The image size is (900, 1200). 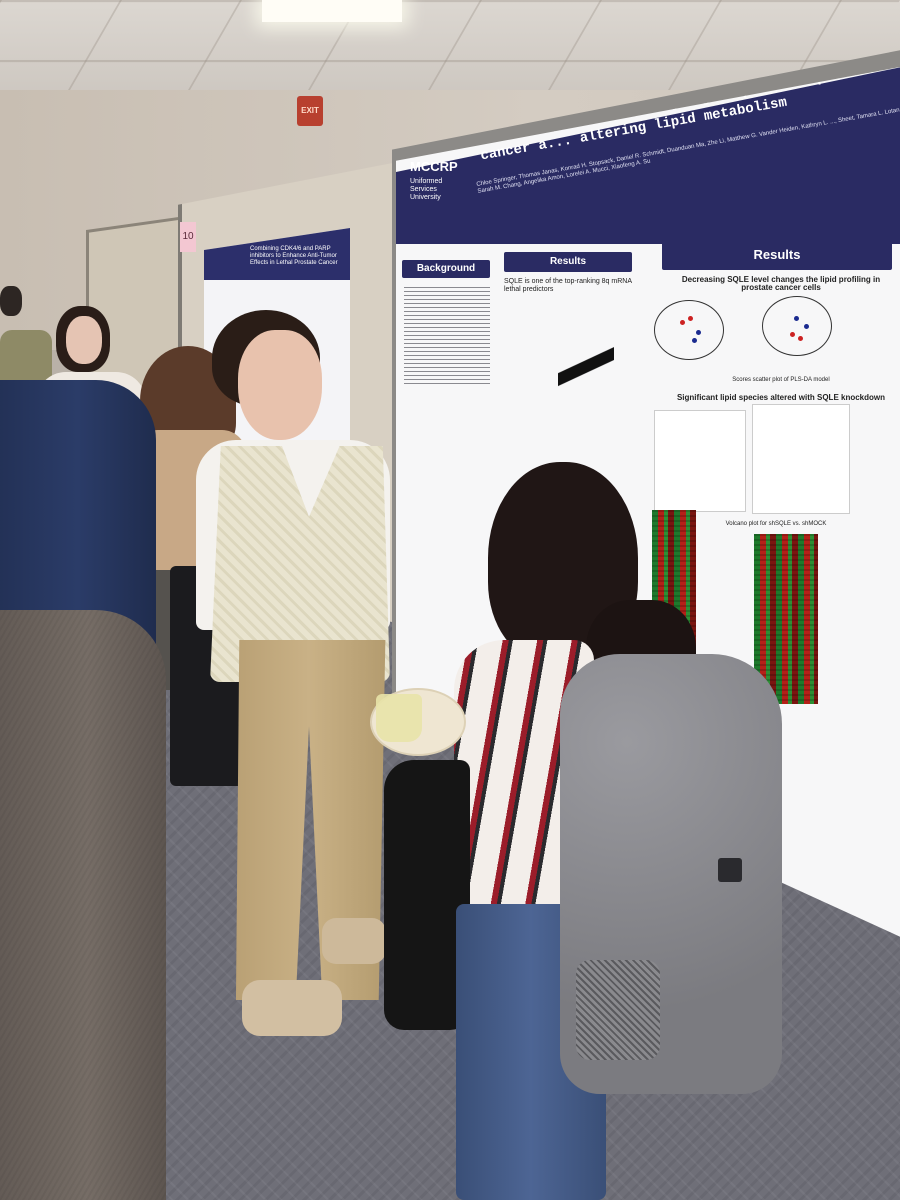 What do you see at coordinates (434, 166) in the screenshot?
I see `mccrp-logo-text: MCCRP` at bounding box center [434, 166].